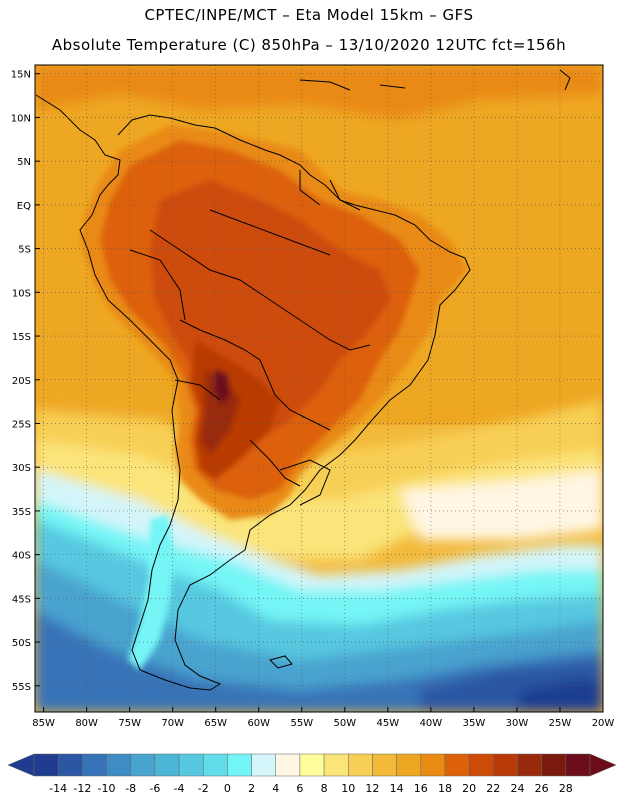 The image size is (618, 800). I want to click on lat-label: 25S, so click(21, 424).